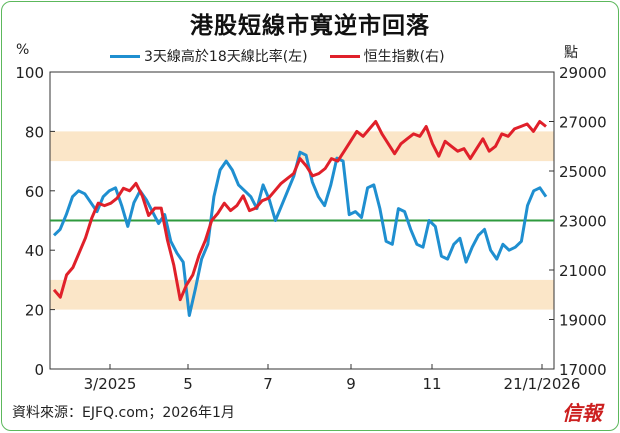 This screenshot has width=620, height=433. Describe the element at coordinates (583, 172) in the screenshot. I see `right-tick-label: 25000` at that location.